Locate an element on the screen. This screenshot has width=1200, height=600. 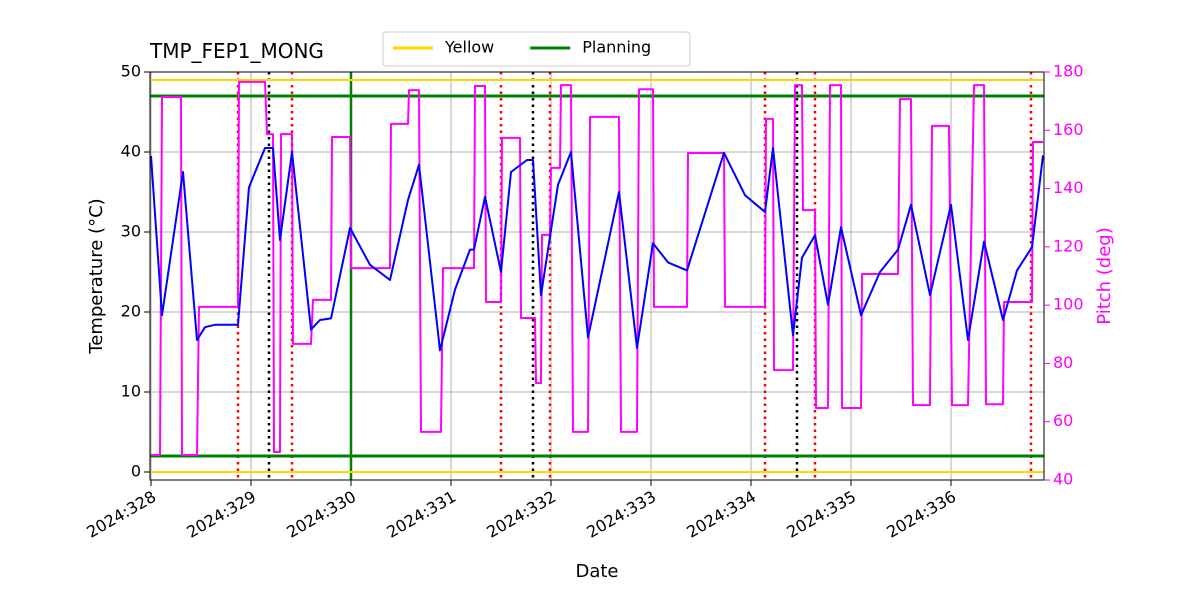
x-axis-label: Date is located at coordinates (596, 571).